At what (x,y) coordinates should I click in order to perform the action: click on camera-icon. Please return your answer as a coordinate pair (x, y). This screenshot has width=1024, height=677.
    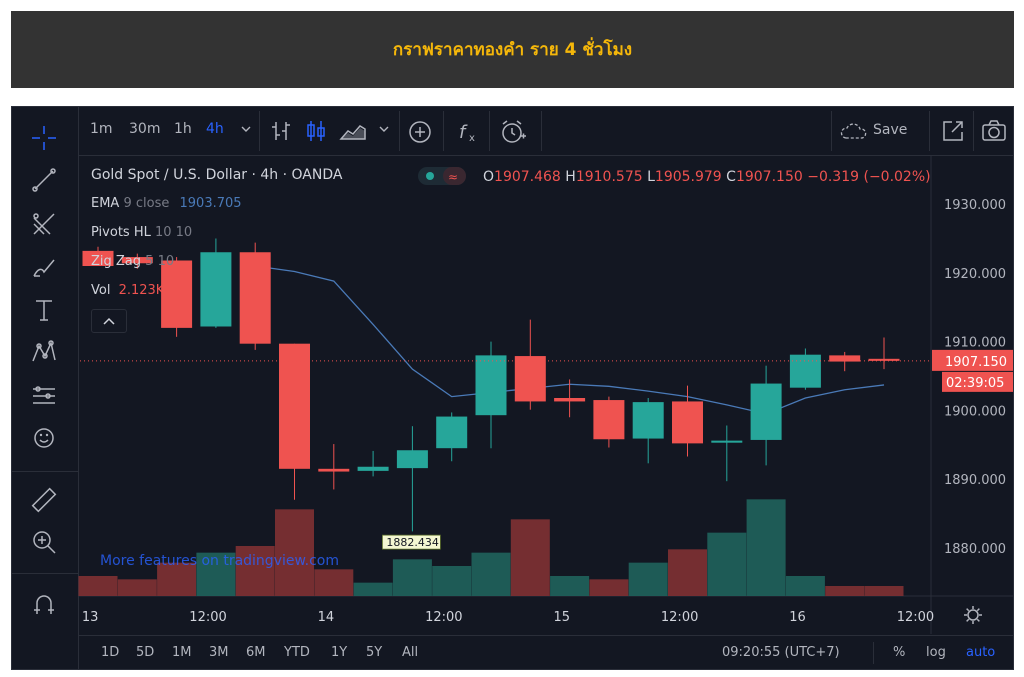
    Looking at the image, I should click on (994, 133).